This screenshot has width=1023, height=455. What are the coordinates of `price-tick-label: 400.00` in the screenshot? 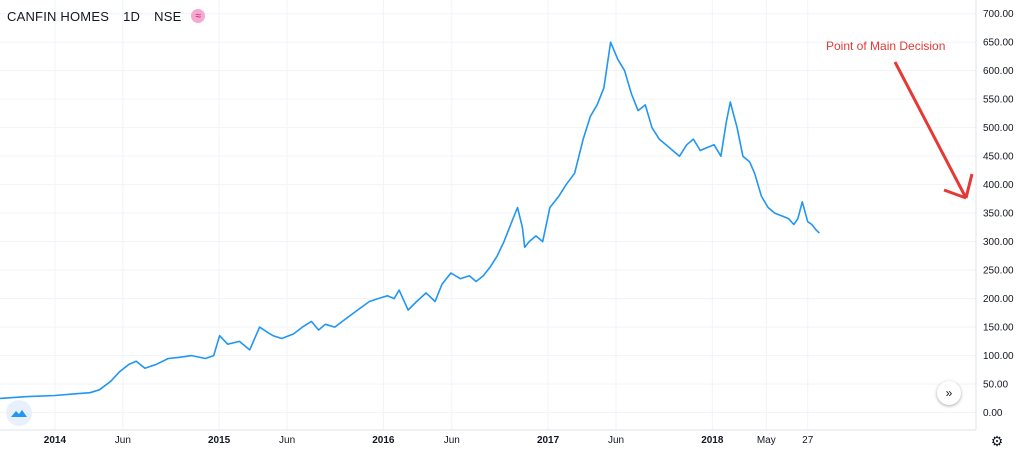 It's located at (998, 185).